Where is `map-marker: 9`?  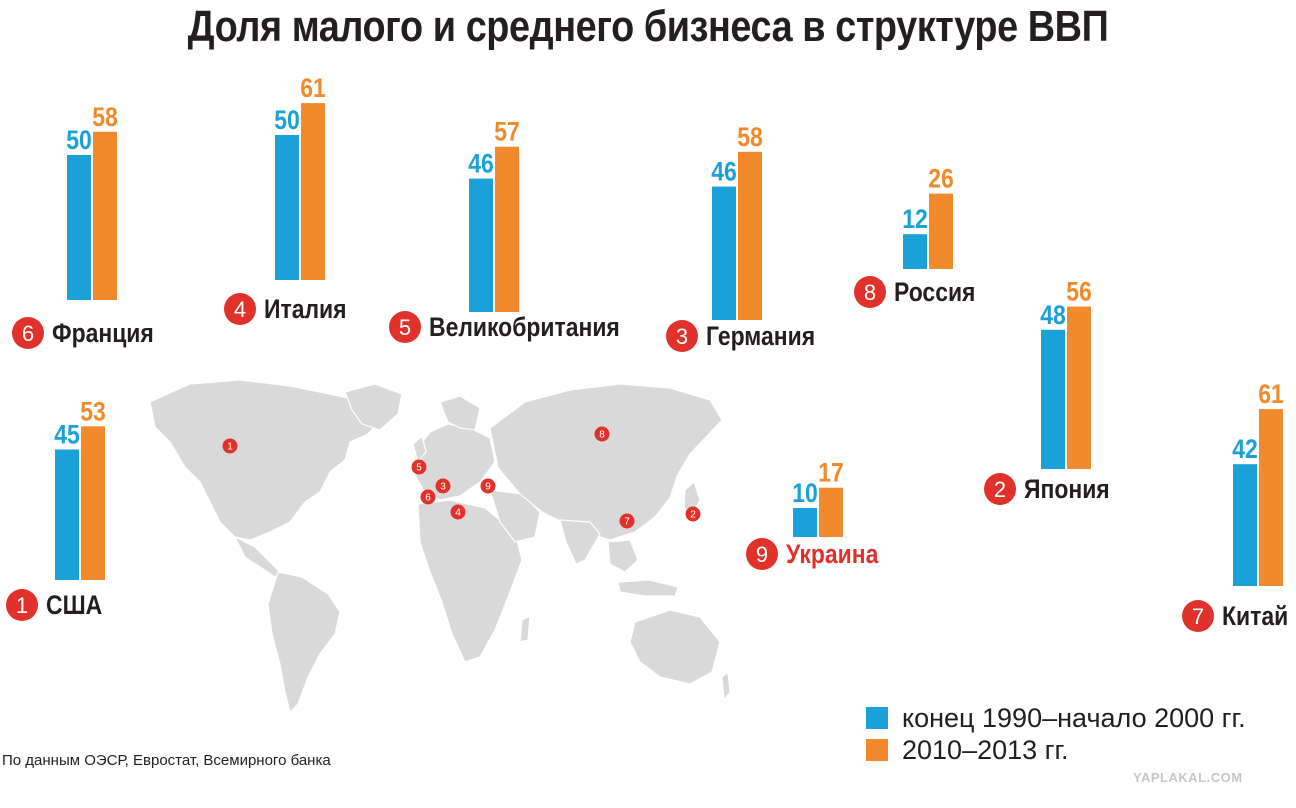 map-marker: 9 is located at coordinates (488, 486).